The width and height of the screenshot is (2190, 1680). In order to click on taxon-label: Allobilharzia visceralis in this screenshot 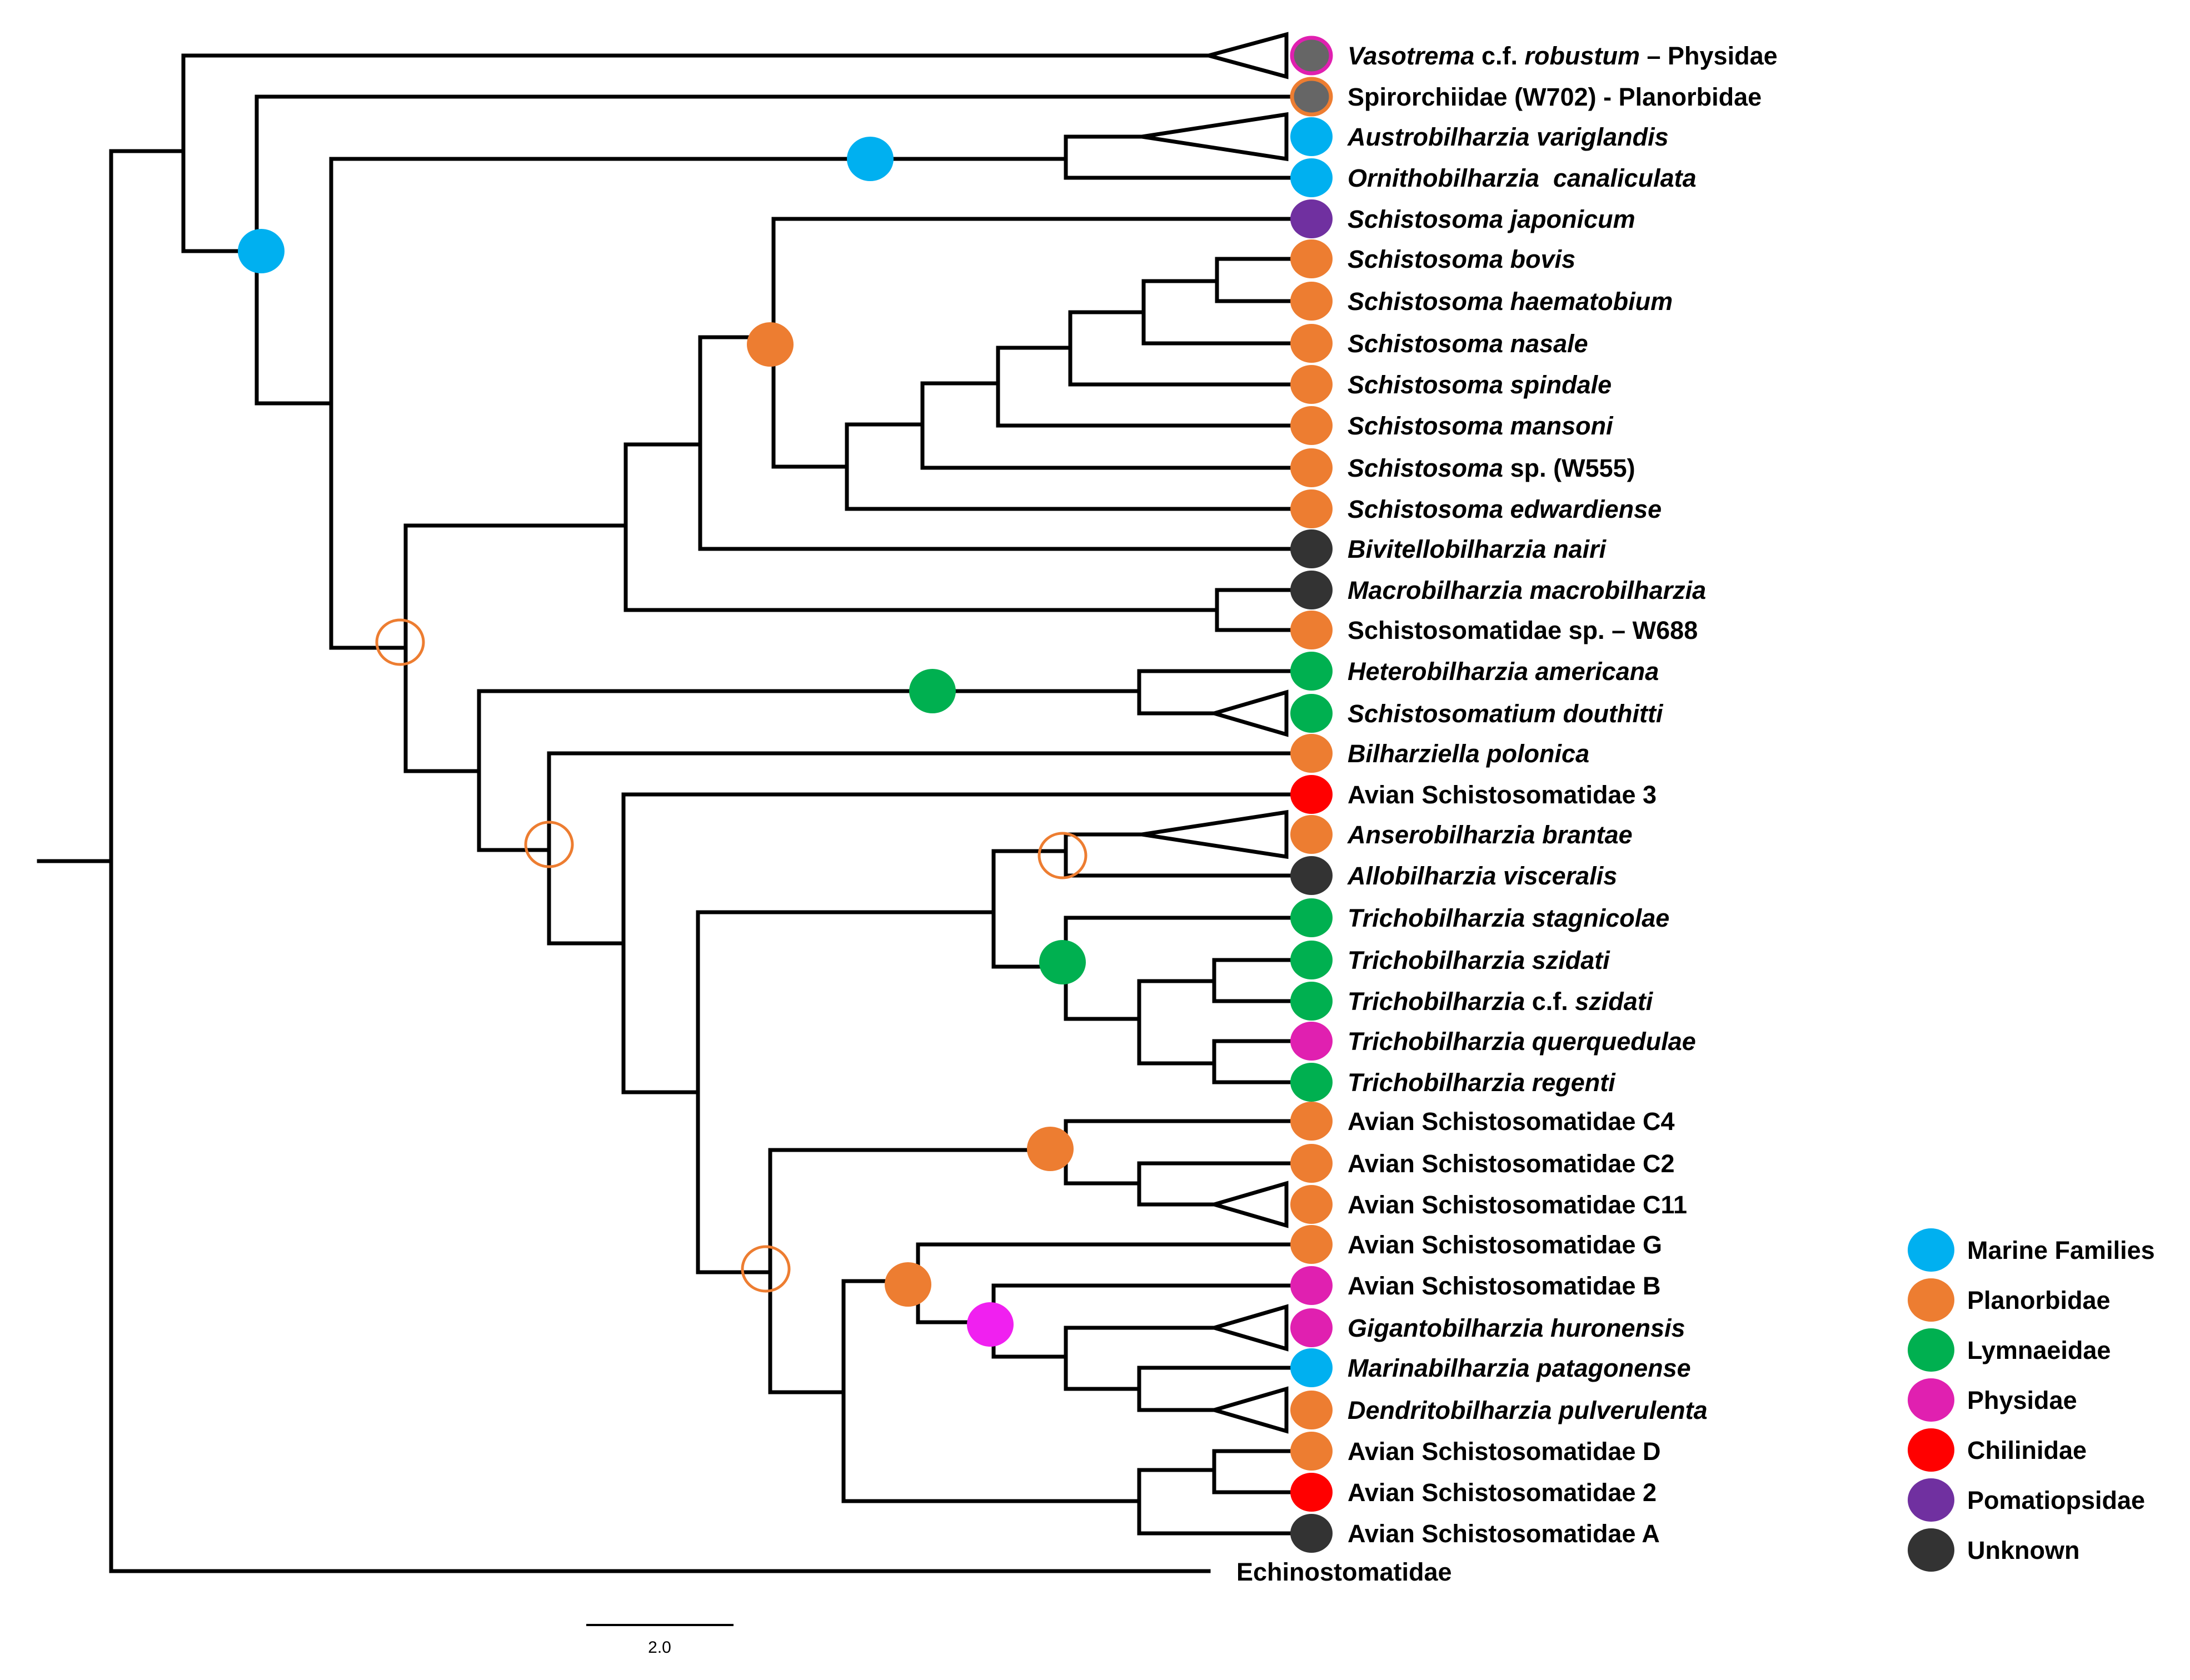, I will do `click(1482, 876)`.